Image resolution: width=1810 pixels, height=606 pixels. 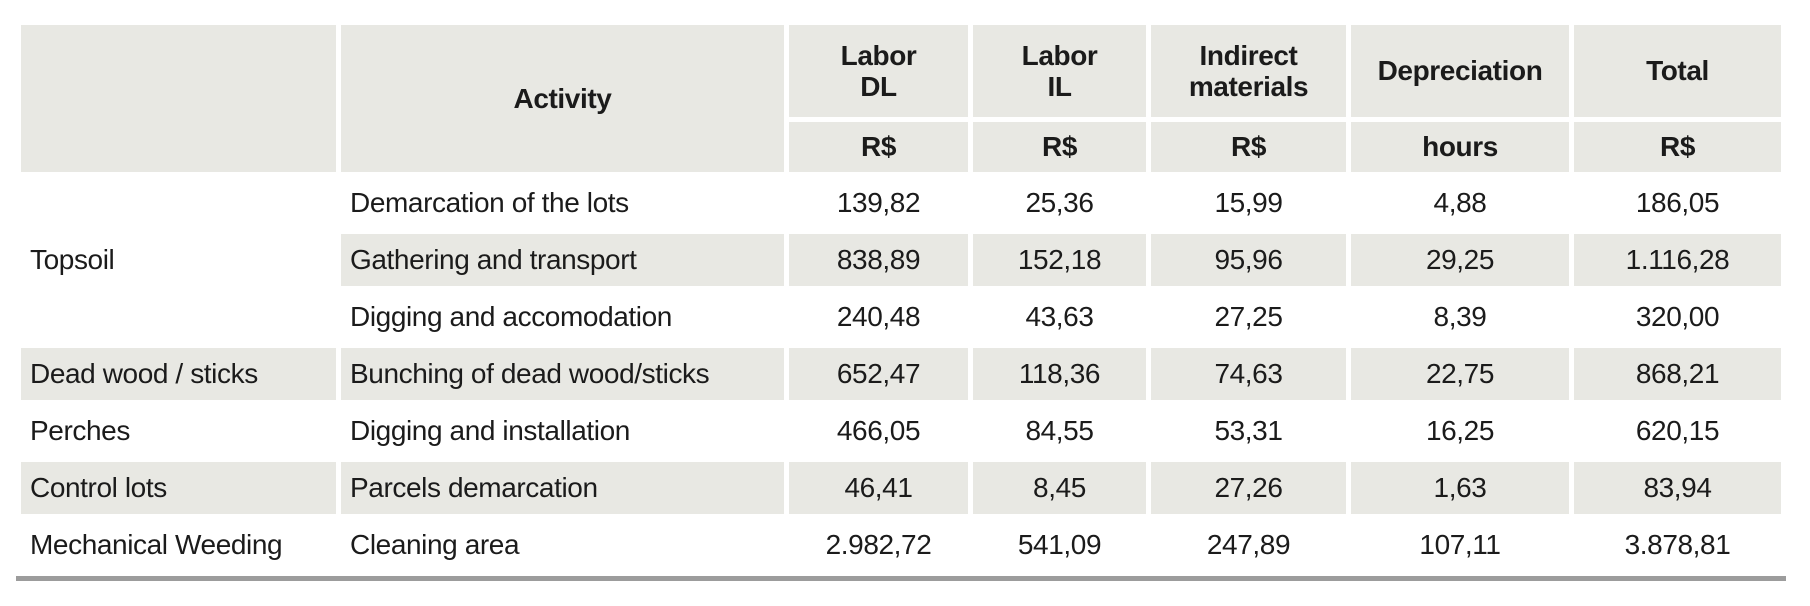 What do you see at coordinates (1059, 203) in the screenshot?
I see `cell-labor-il: 25,36` at bounding box center [1059, 203].